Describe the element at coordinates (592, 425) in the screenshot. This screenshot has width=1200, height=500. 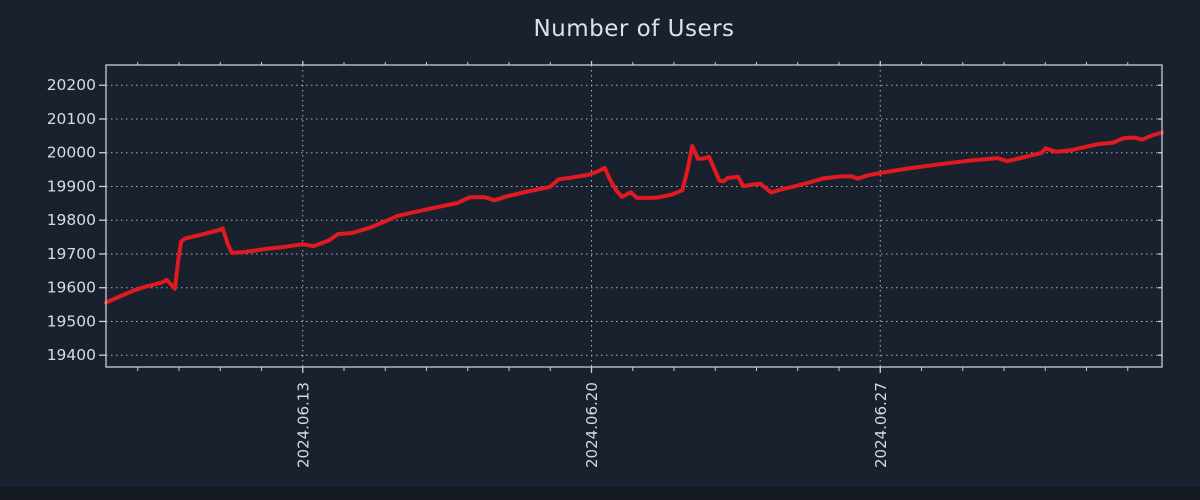
I see `x-tick-label: 2024.06.20` at that location.